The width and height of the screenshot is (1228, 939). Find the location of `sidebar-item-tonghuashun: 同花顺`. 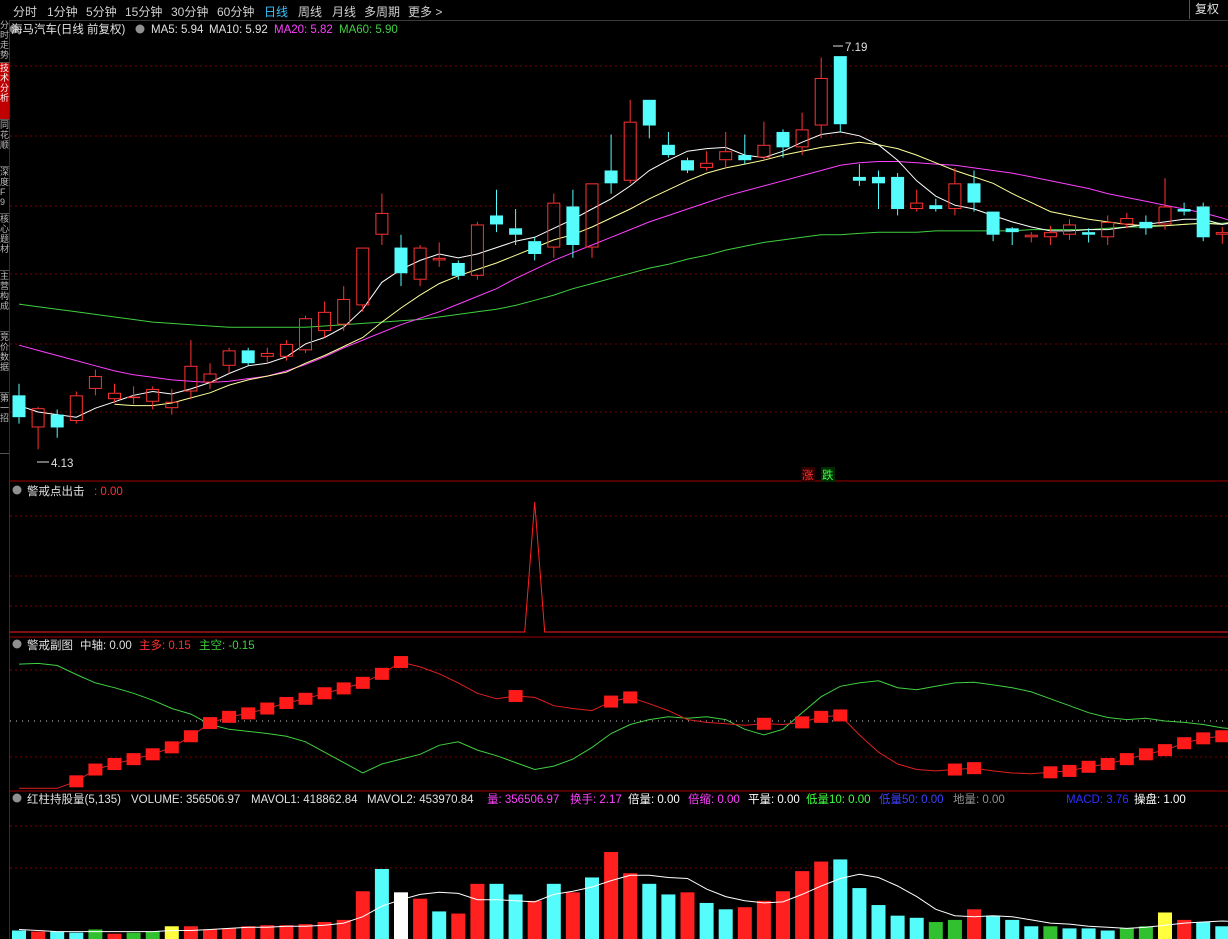

sidebar-item-tonghuashun: 同花顺 is located at coordinates (4, 143).